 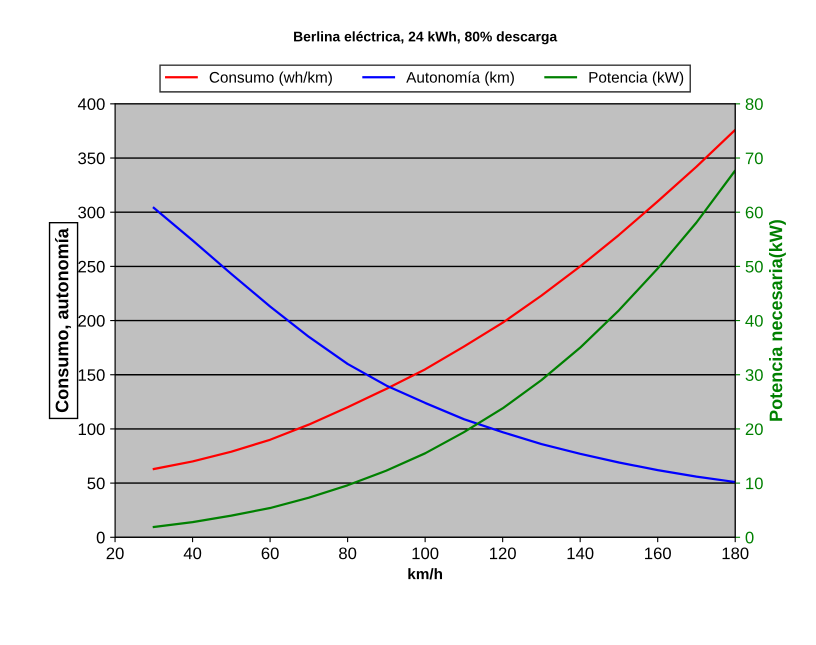 I want to click on x-tick-label: 60, so click(x=270, y=553).